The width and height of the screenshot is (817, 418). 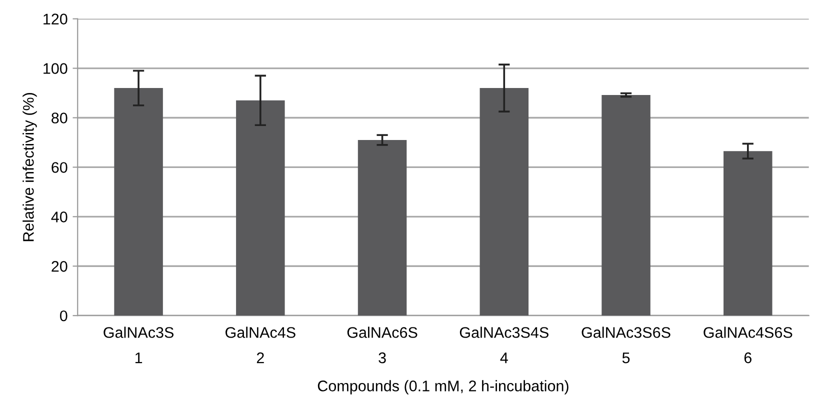 I want to click on x-tick-label: GalNAc3S4S 4, so click(x=504, y=345).